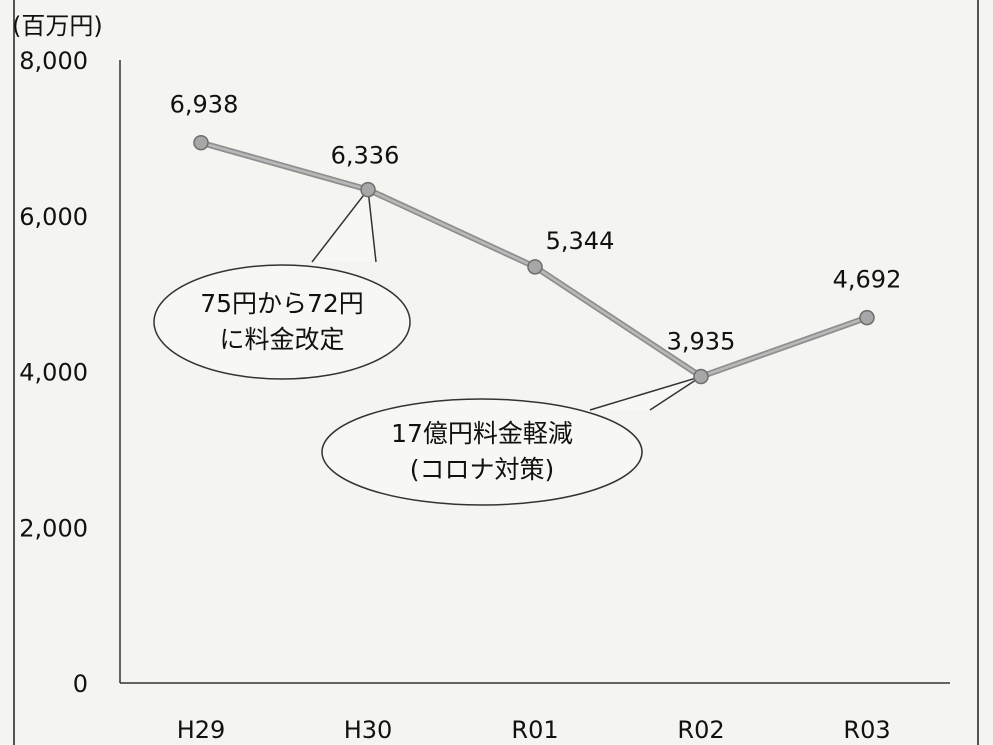 Image resolution: width=993 pixels, height=745 pixels. I want to click on data-label-r03: 4,692, so click(867, 280).